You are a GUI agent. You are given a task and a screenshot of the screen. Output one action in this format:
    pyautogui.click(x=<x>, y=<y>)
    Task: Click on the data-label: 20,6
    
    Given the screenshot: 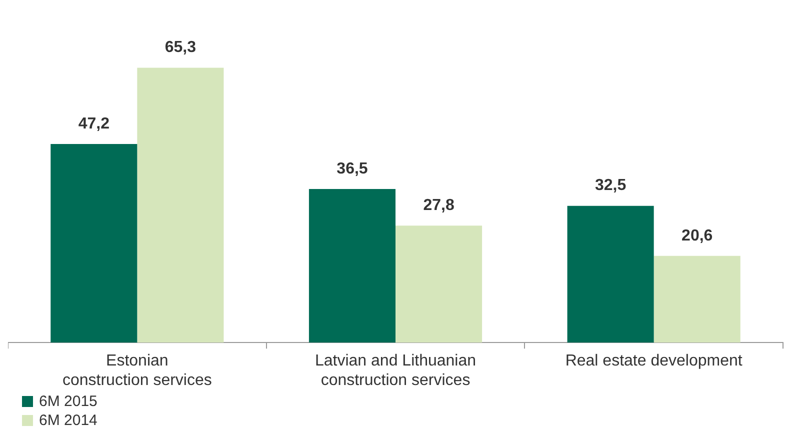 What is the action you would take?
    pyautogui.click(x=697, y=235)
    